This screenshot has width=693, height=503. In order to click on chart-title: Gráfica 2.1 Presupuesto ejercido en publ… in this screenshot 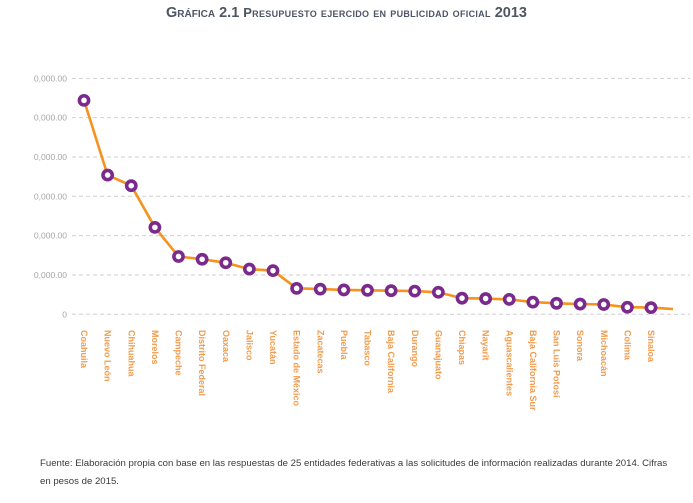, I will do `click(346, 13)`.